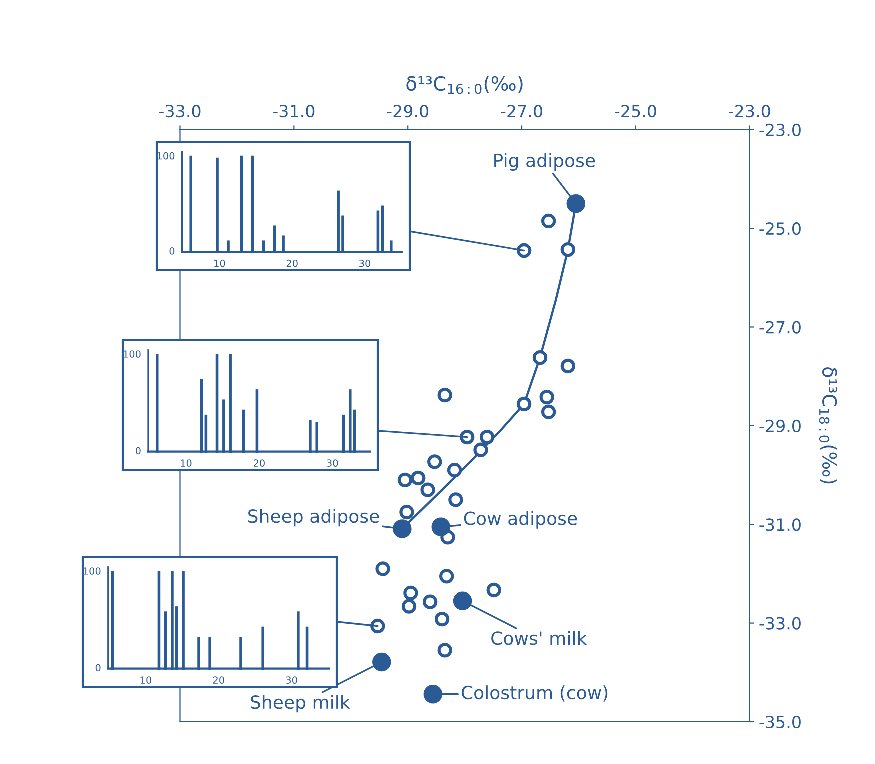 The image size is (875, 764). What do you see at coordinates (780, 130) in the screenshot?
I see `y-tick-label: -23.0` at bounding box center [780, 130].